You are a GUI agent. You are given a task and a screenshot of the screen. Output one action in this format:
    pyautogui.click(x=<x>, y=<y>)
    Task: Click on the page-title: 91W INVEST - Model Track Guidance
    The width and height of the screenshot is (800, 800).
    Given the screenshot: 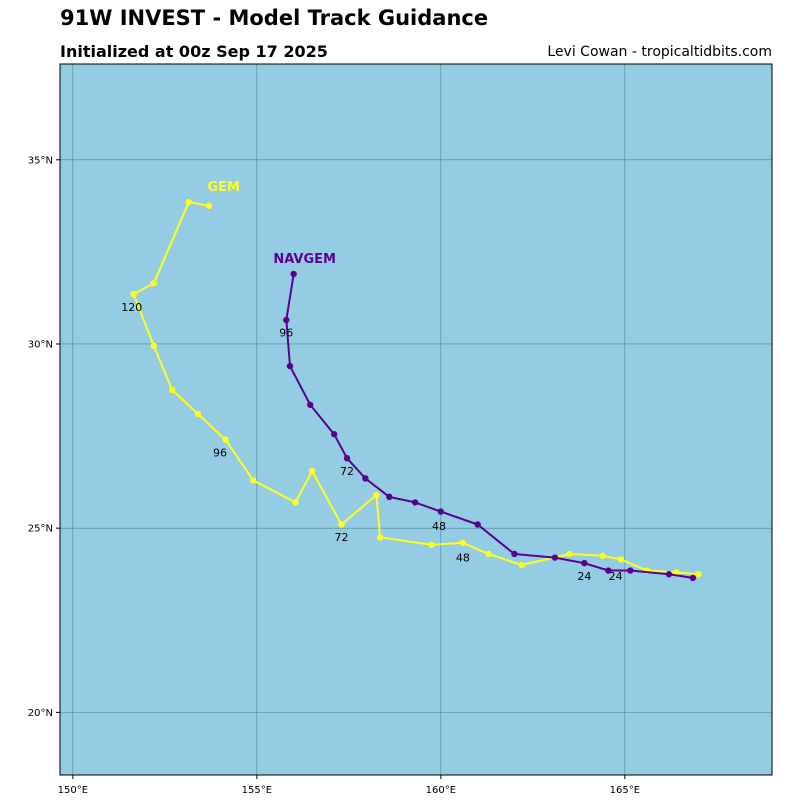 What is the action you would take?
    pyautogui.click(x=274, y=18)
    